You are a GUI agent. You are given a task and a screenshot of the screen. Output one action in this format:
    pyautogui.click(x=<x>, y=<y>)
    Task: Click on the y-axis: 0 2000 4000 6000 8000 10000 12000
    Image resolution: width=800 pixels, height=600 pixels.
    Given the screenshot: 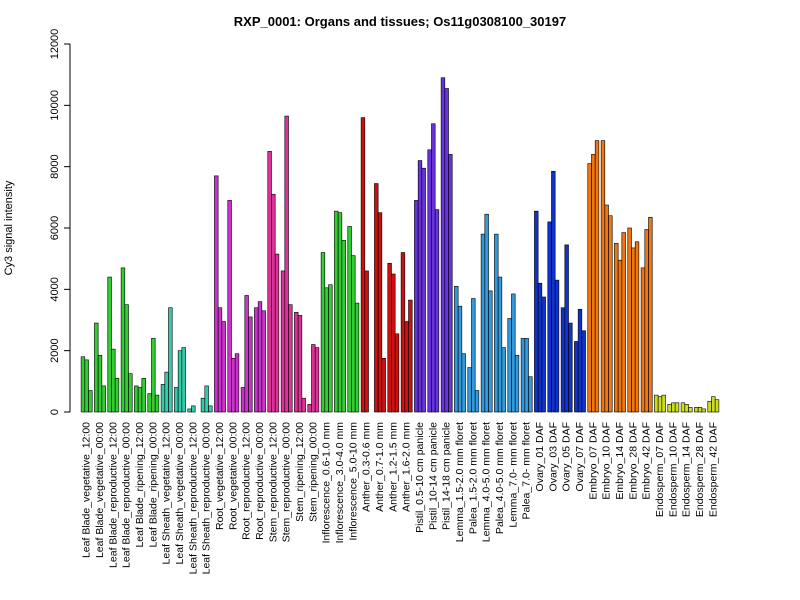 What is the action you would take?
    pyautogui.click(x=60, y=222)
    